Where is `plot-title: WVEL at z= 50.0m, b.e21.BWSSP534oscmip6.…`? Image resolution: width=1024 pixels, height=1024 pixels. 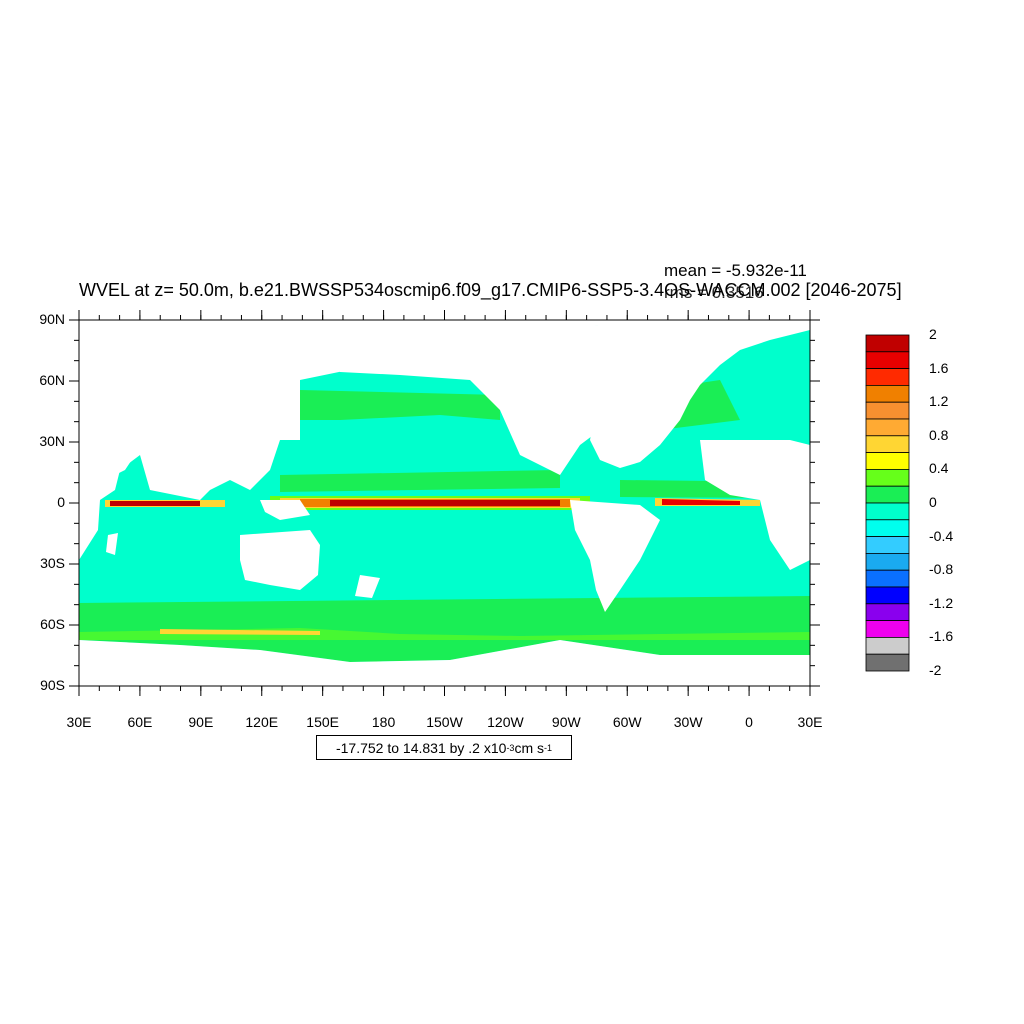 plot-title: WVEL at z= 50.0m, b.e21.BWSSP534oscmip6.… is located at coordinates (490, 290).